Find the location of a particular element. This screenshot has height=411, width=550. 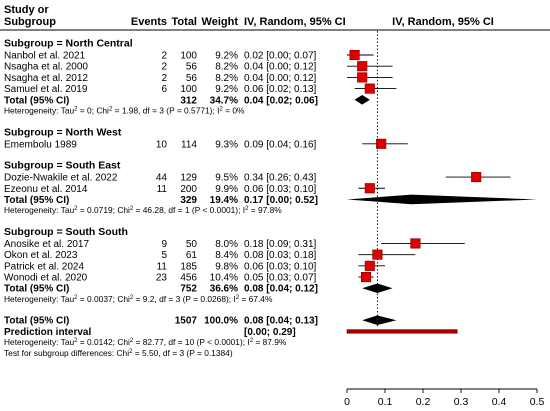

study-total: 114 is located at coordinates (189, 144).